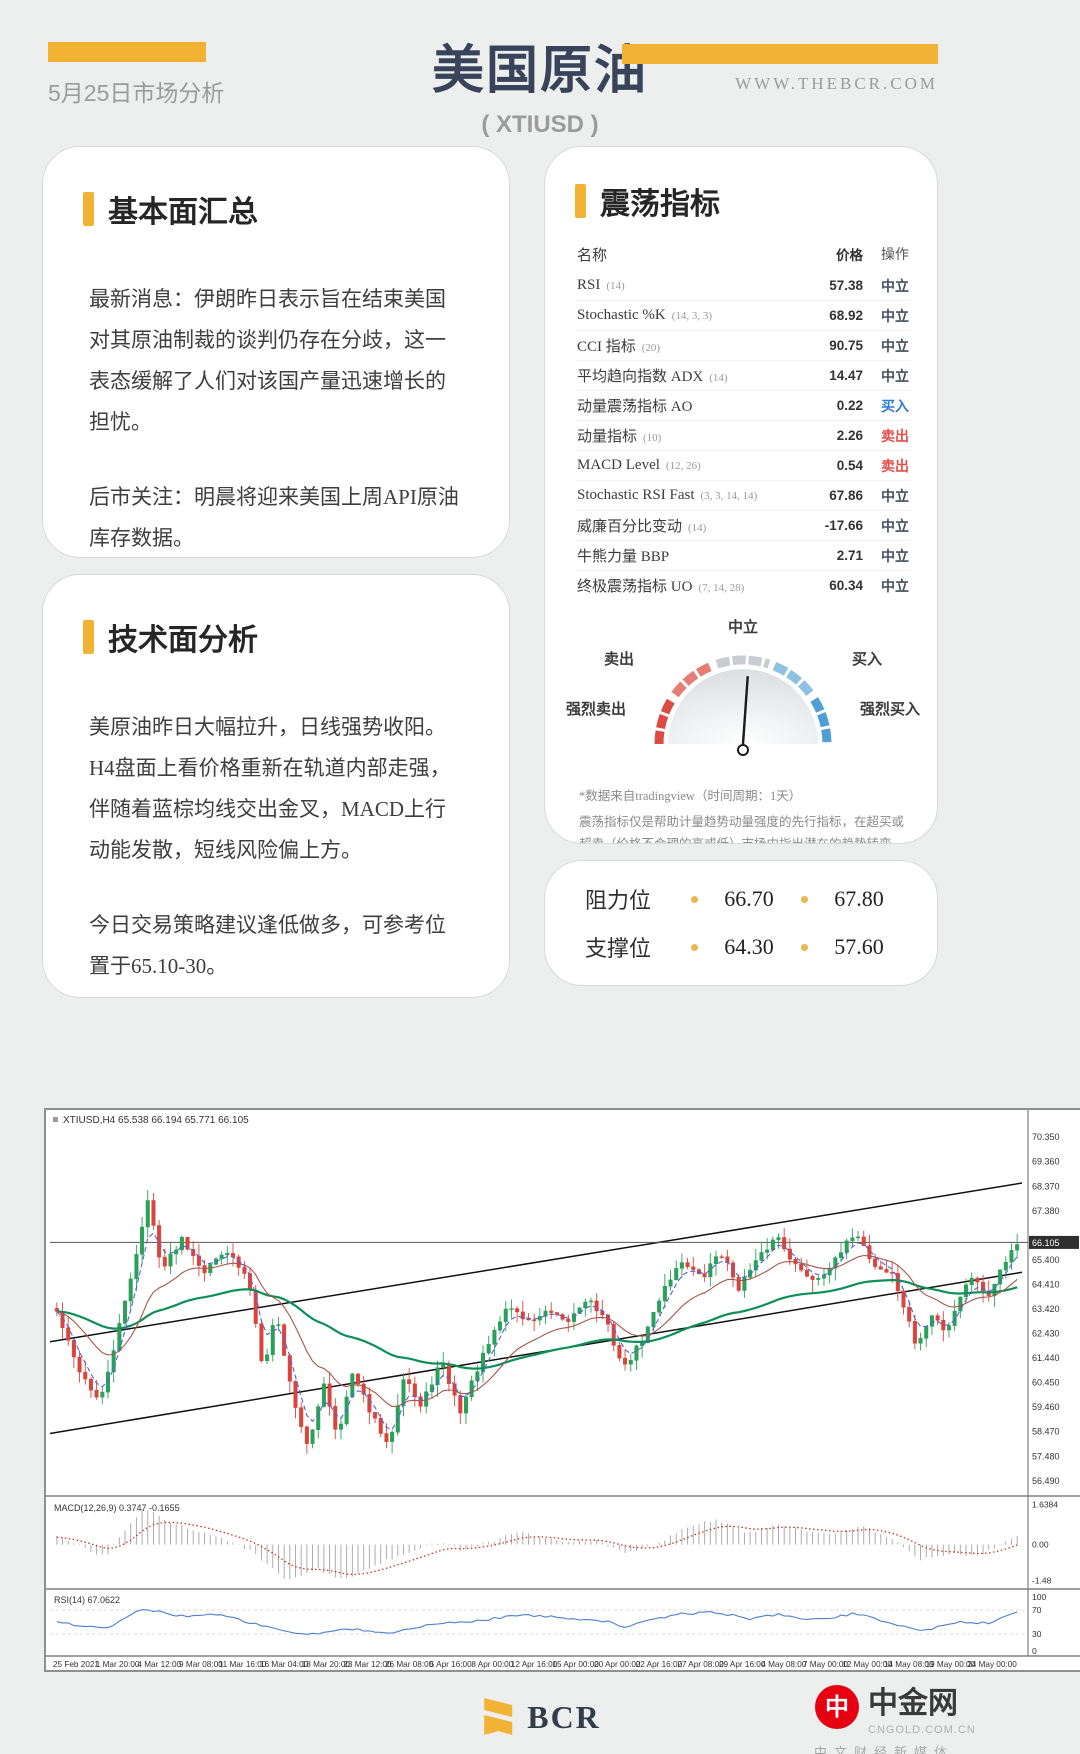 The height and width of the screenshot is (1754, 1080). What do you see at coordinates (1046, 1383) in the screenshot?
I see `svg-text: 60.450` at bounding box center [1046, 1383].